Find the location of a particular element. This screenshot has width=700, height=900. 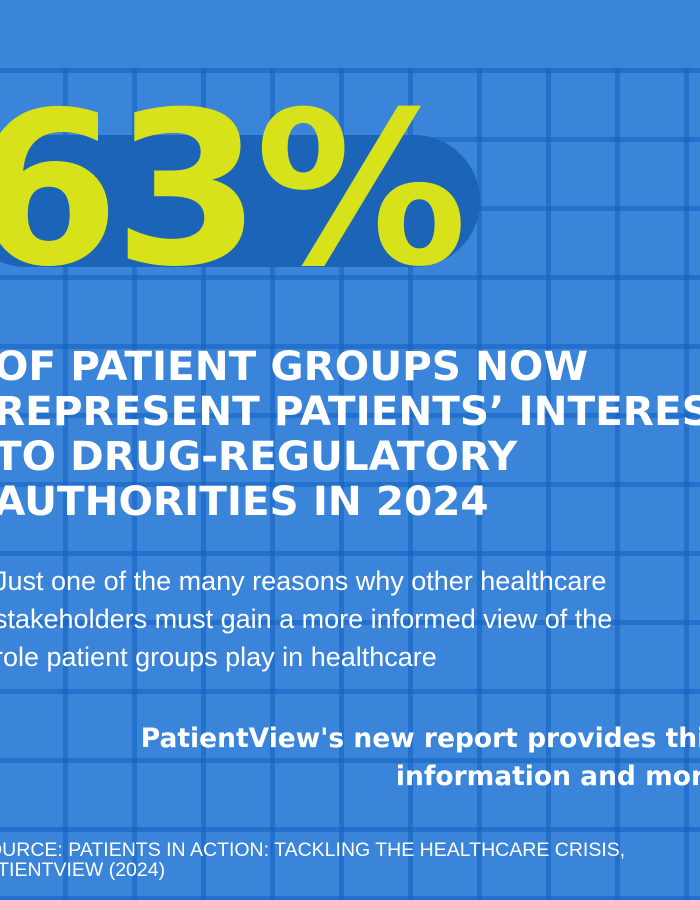

callout-line: information and more is located at coordinates (547, 776).